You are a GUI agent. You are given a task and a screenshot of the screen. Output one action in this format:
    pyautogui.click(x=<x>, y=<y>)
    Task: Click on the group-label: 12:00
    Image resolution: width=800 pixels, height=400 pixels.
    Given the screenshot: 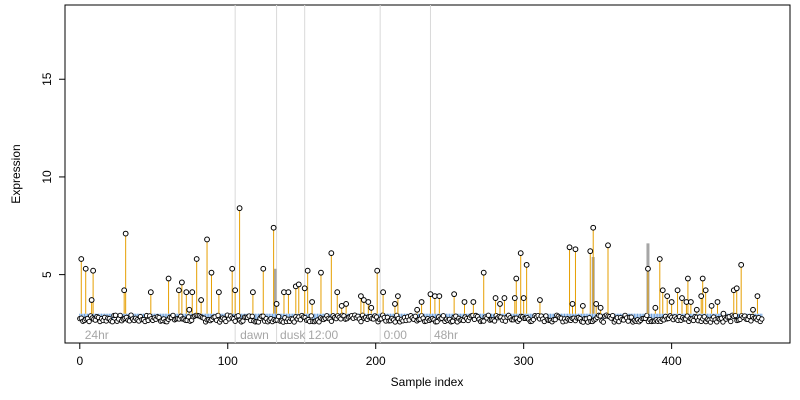 What is the action you would take?
    pyautogui.click(x=323, y=335)
    